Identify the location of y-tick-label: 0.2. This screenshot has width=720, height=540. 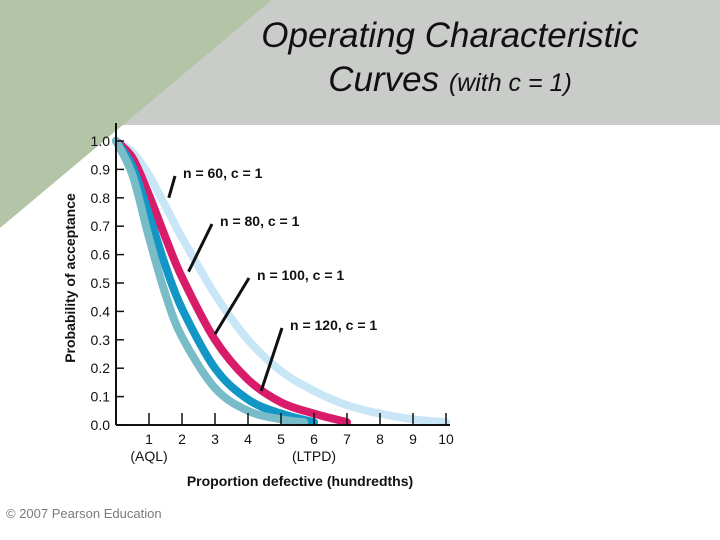
(101, 368).